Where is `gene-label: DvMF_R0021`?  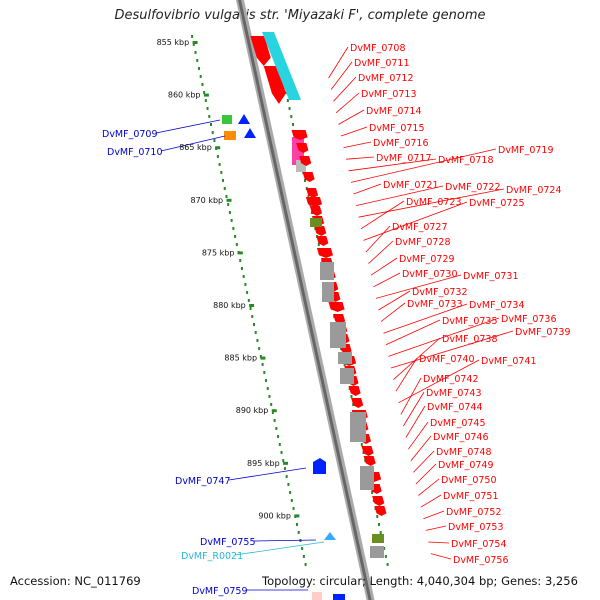 gene-label: DvMF_R0021 is located at coordinates (212, 556).